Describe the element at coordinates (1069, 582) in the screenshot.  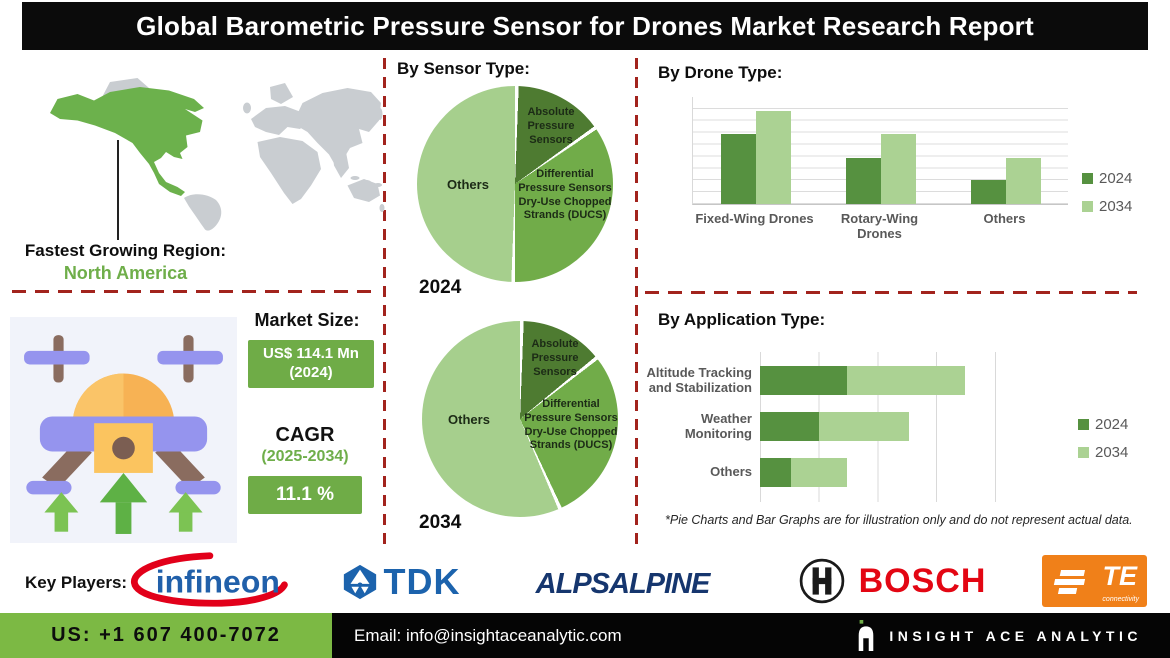
I see `te-bars-icon` at that location.